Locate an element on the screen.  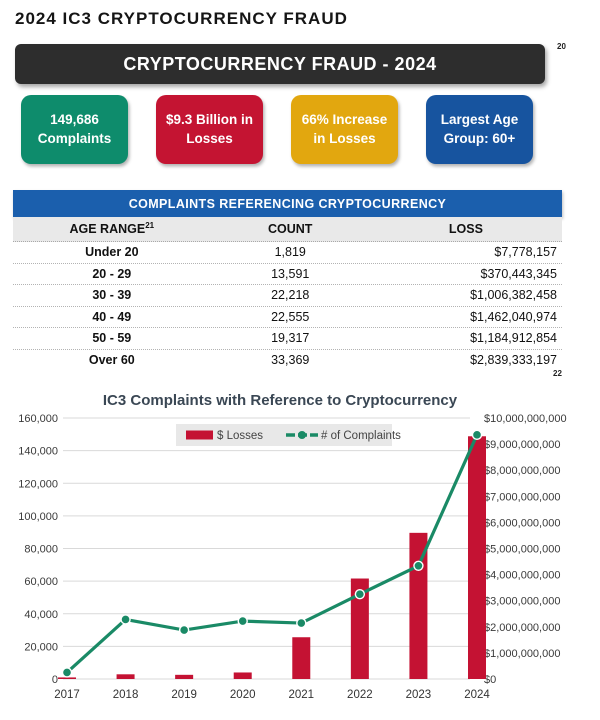
cell-count: 13,591 is located at coordinates (290, 273).